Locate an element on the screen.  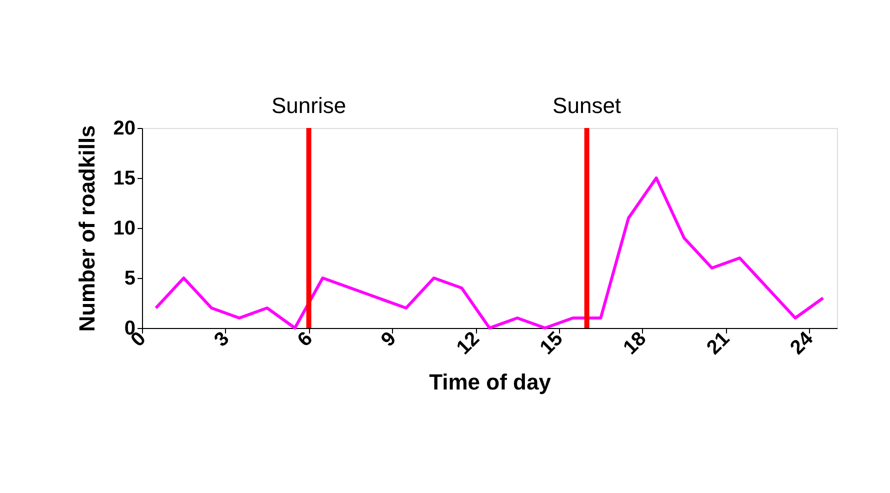
x-tick-label: 24 is located at coordinates (802, 343).